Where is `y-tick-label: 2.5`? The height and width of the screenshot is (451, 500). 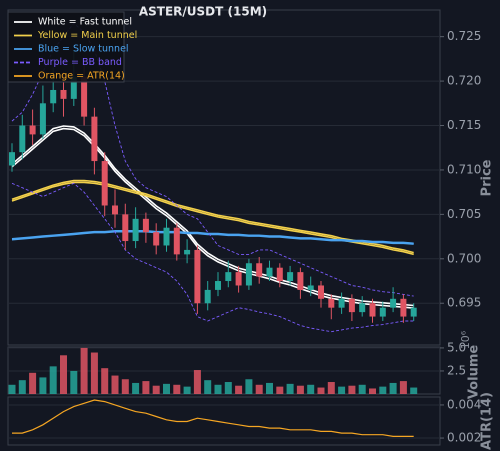
y-tick-label: 2.5 is located at coordinates (456, 370).